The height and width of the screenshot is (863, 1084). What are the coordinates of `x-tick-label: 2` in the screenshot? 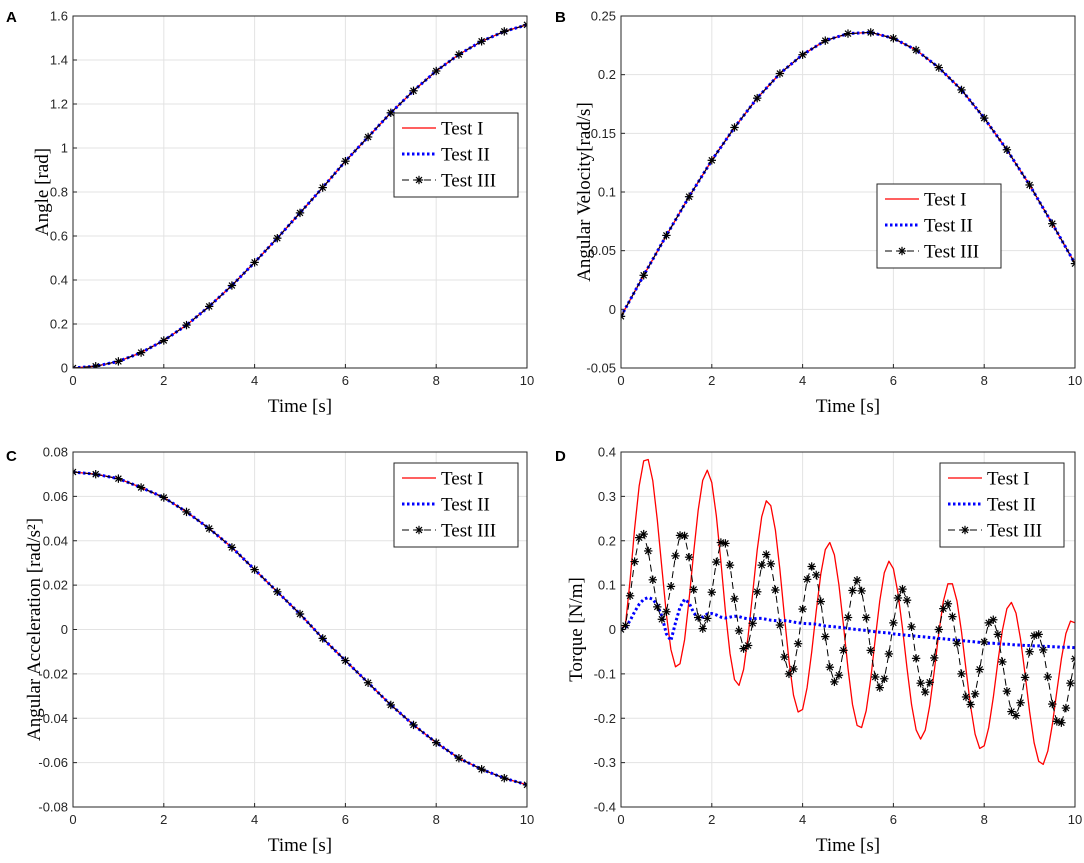 It's located at (711, 380).